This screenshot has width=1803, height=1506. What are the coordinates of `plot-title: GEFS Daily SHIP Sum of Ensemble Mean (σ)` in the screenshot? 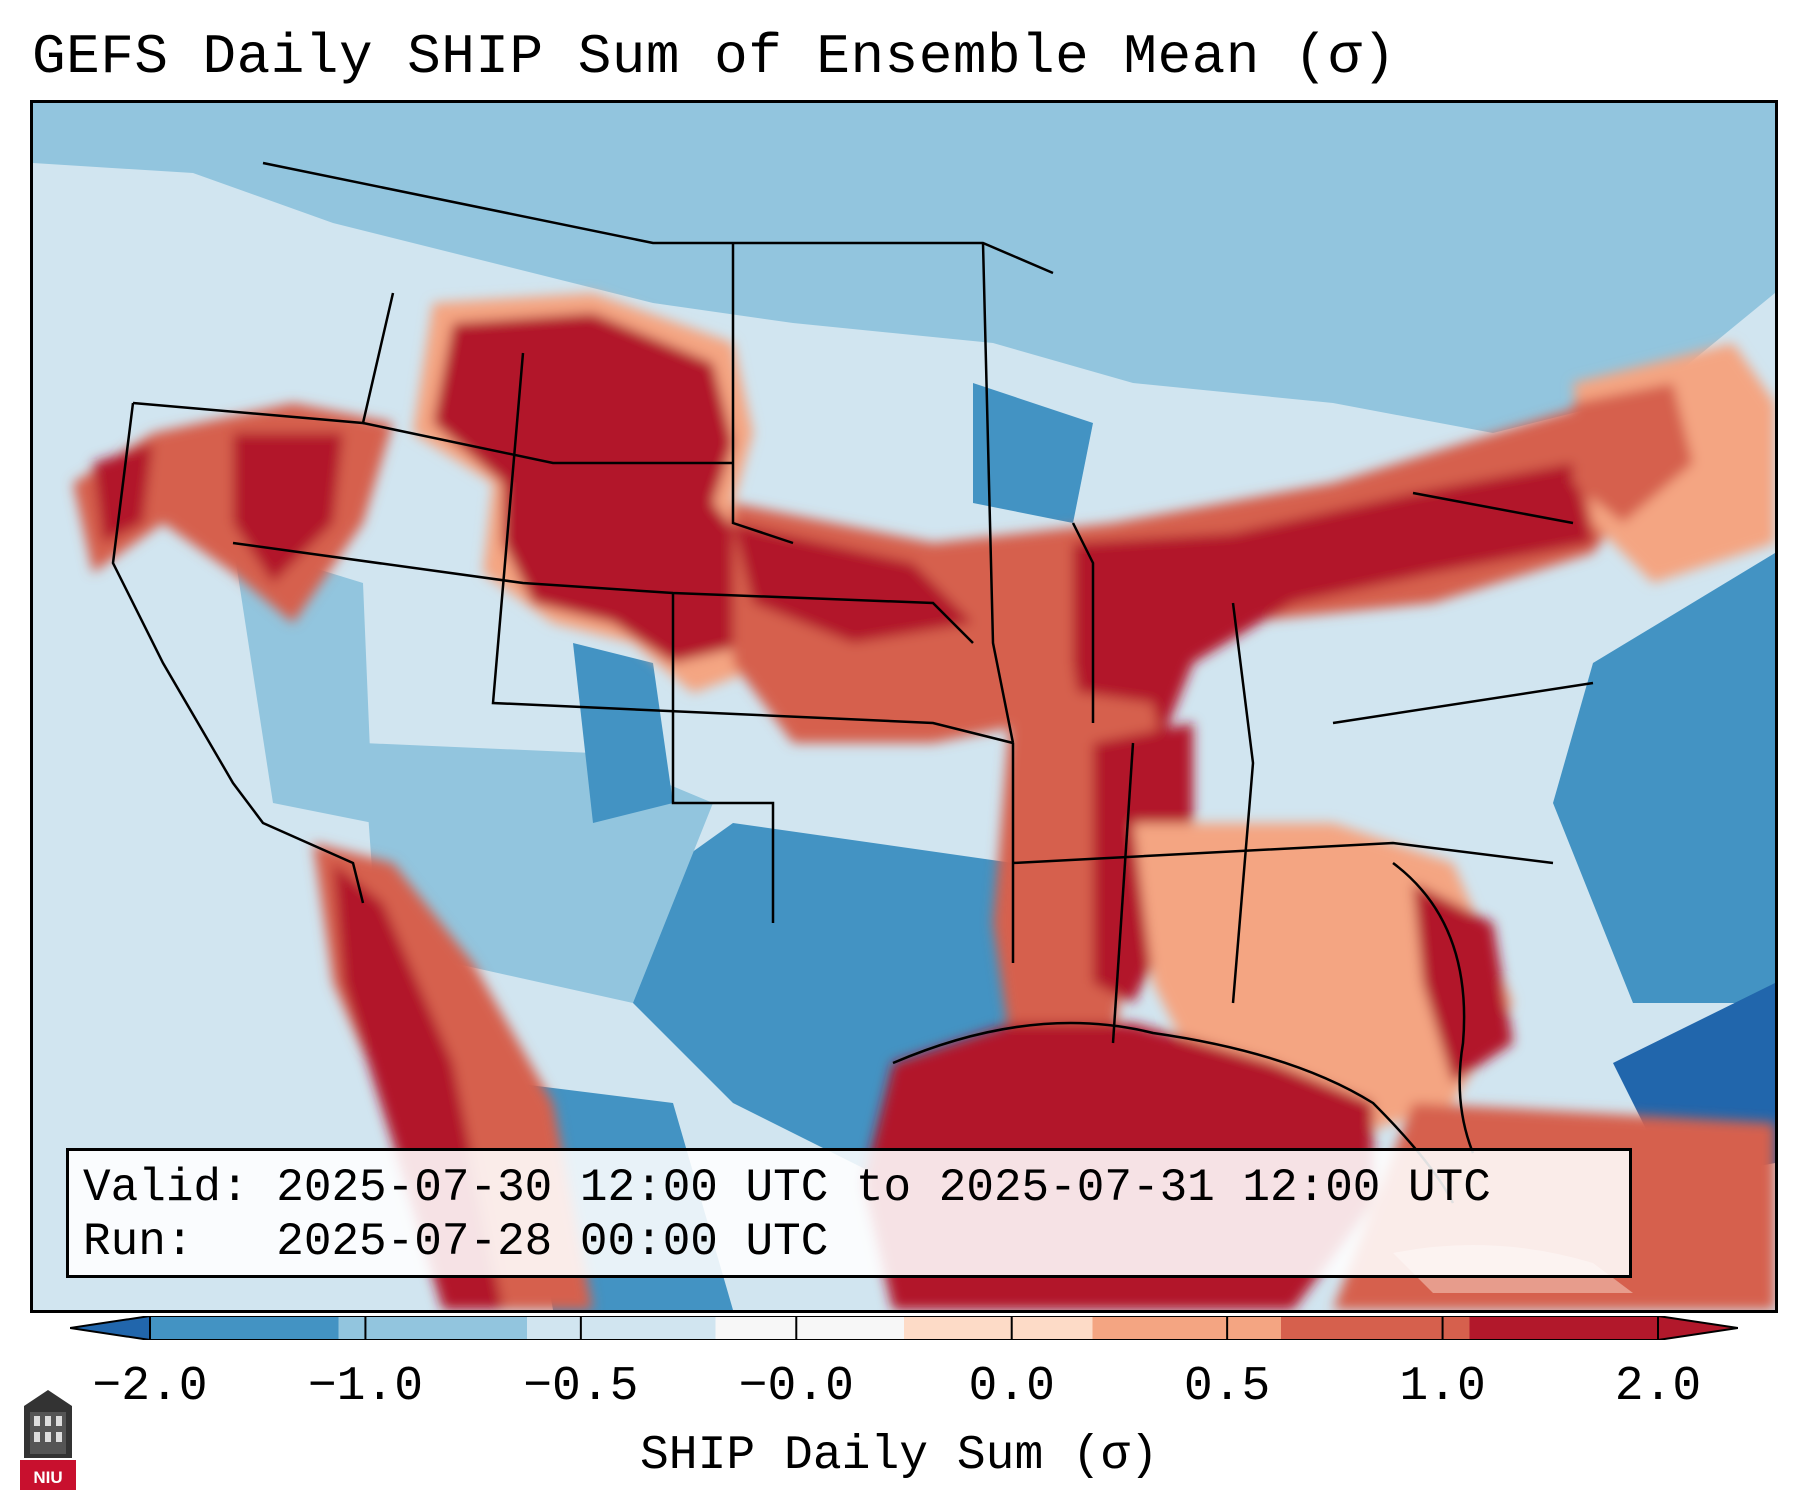 It's located at (714, 57).